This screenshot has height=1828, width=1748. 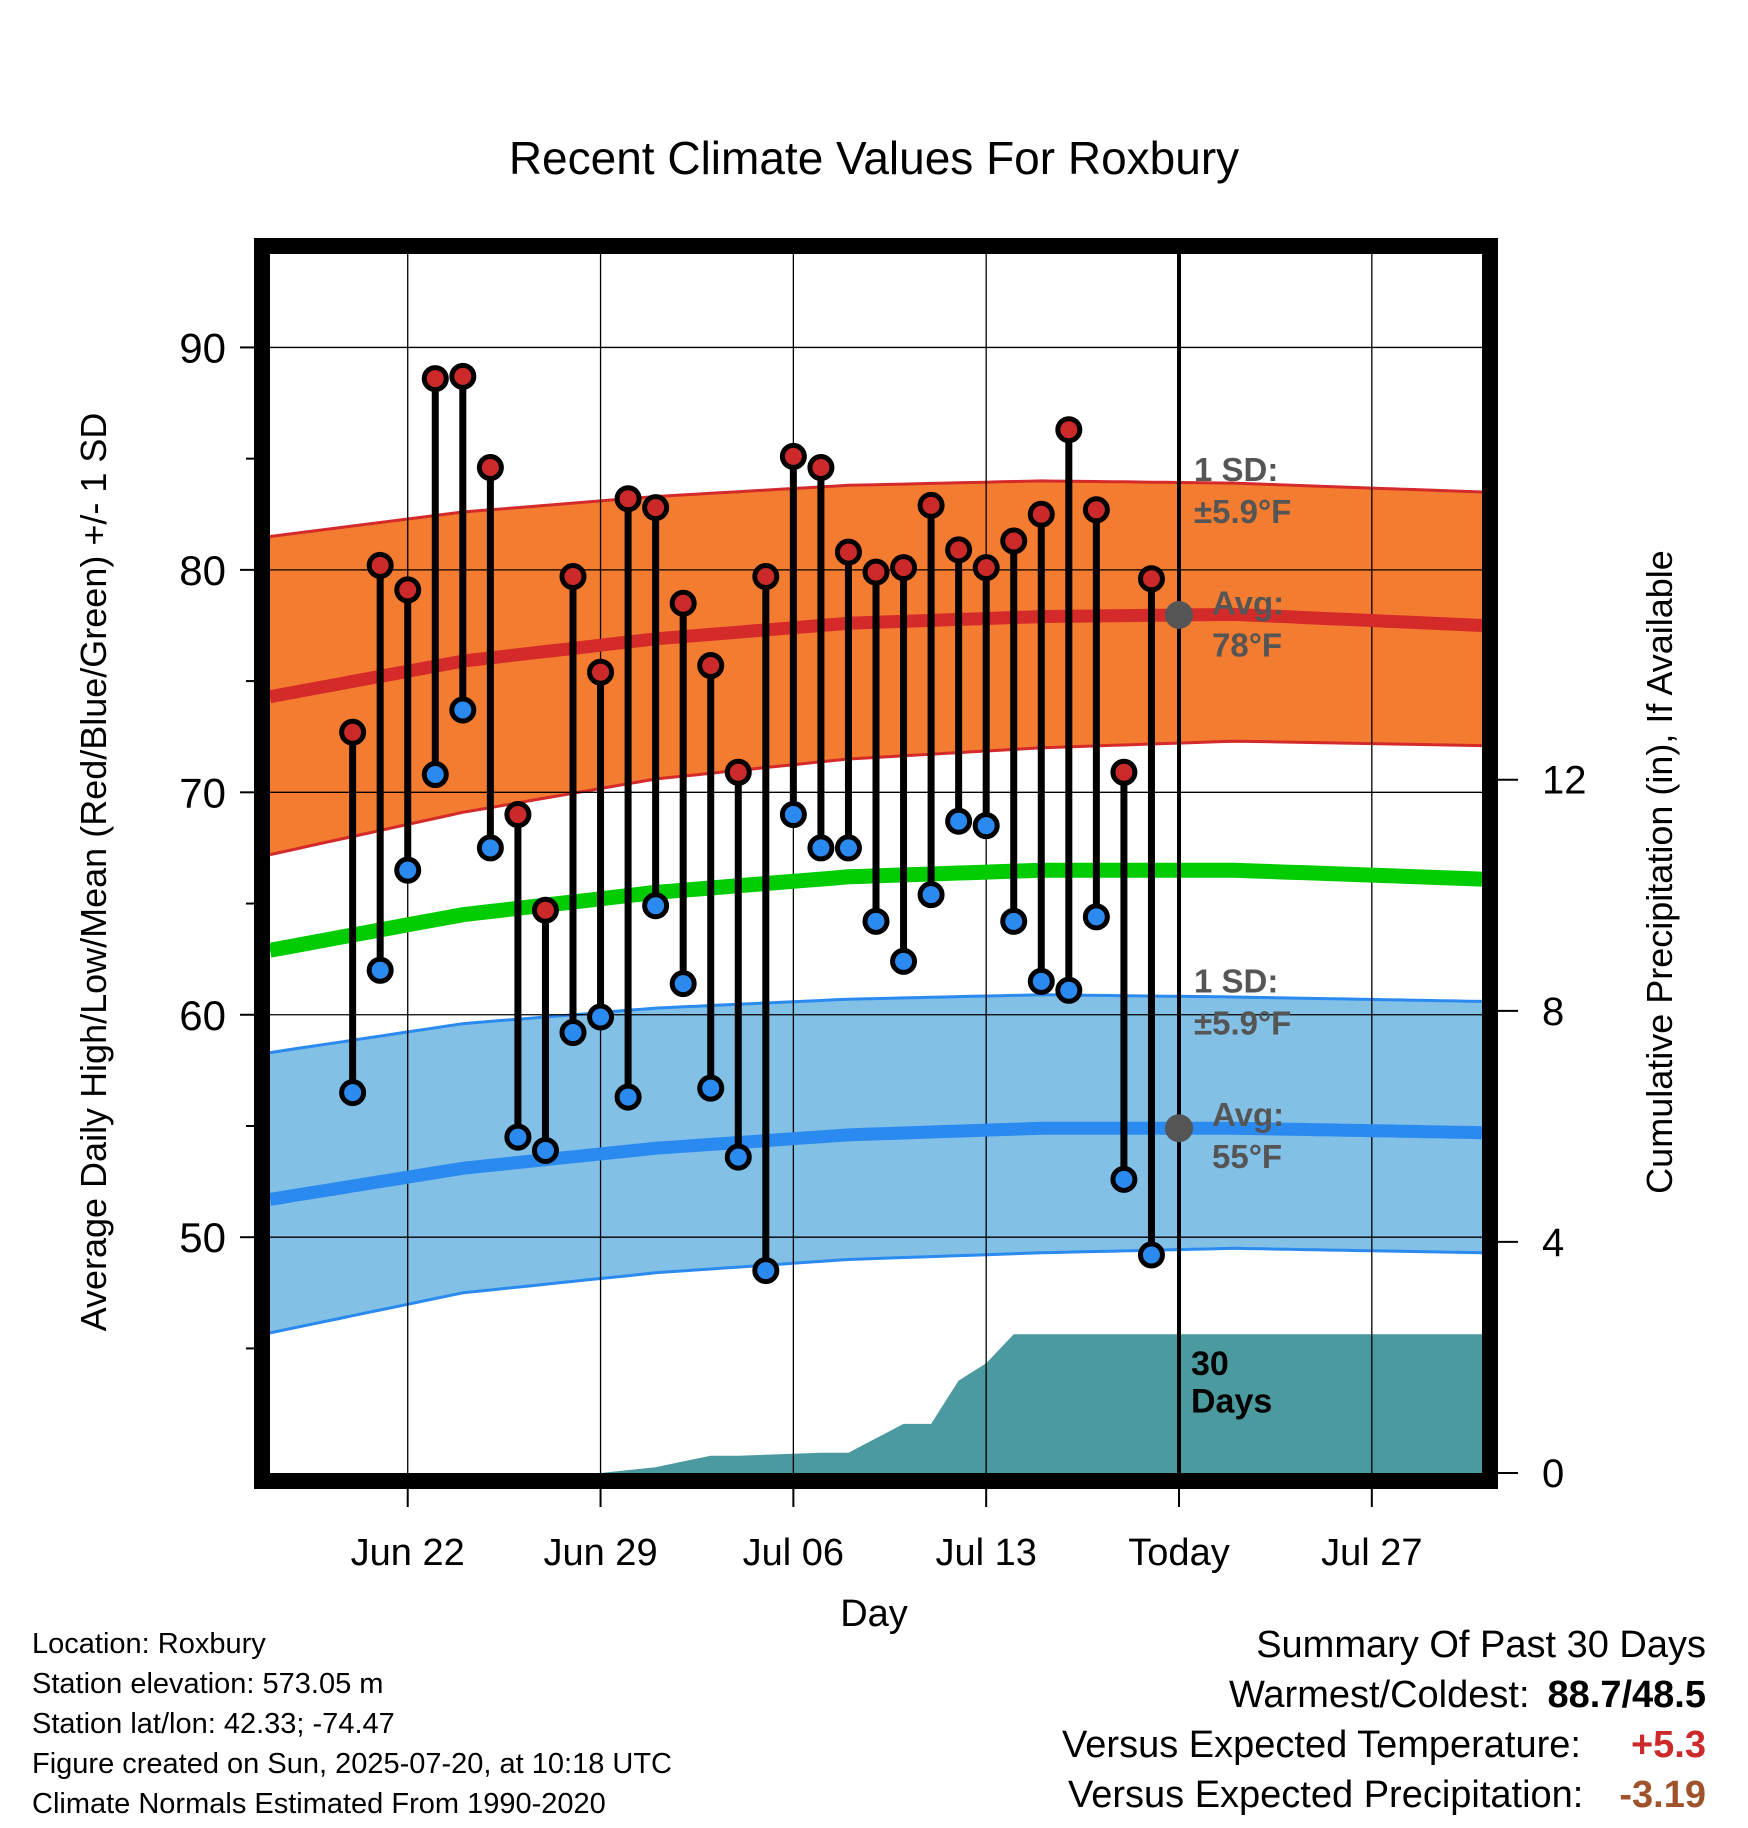 What do you see at coordinates (876, 508) in the screenshot?
I see `high-sd-upper-line` at bounding box center [876, 508].